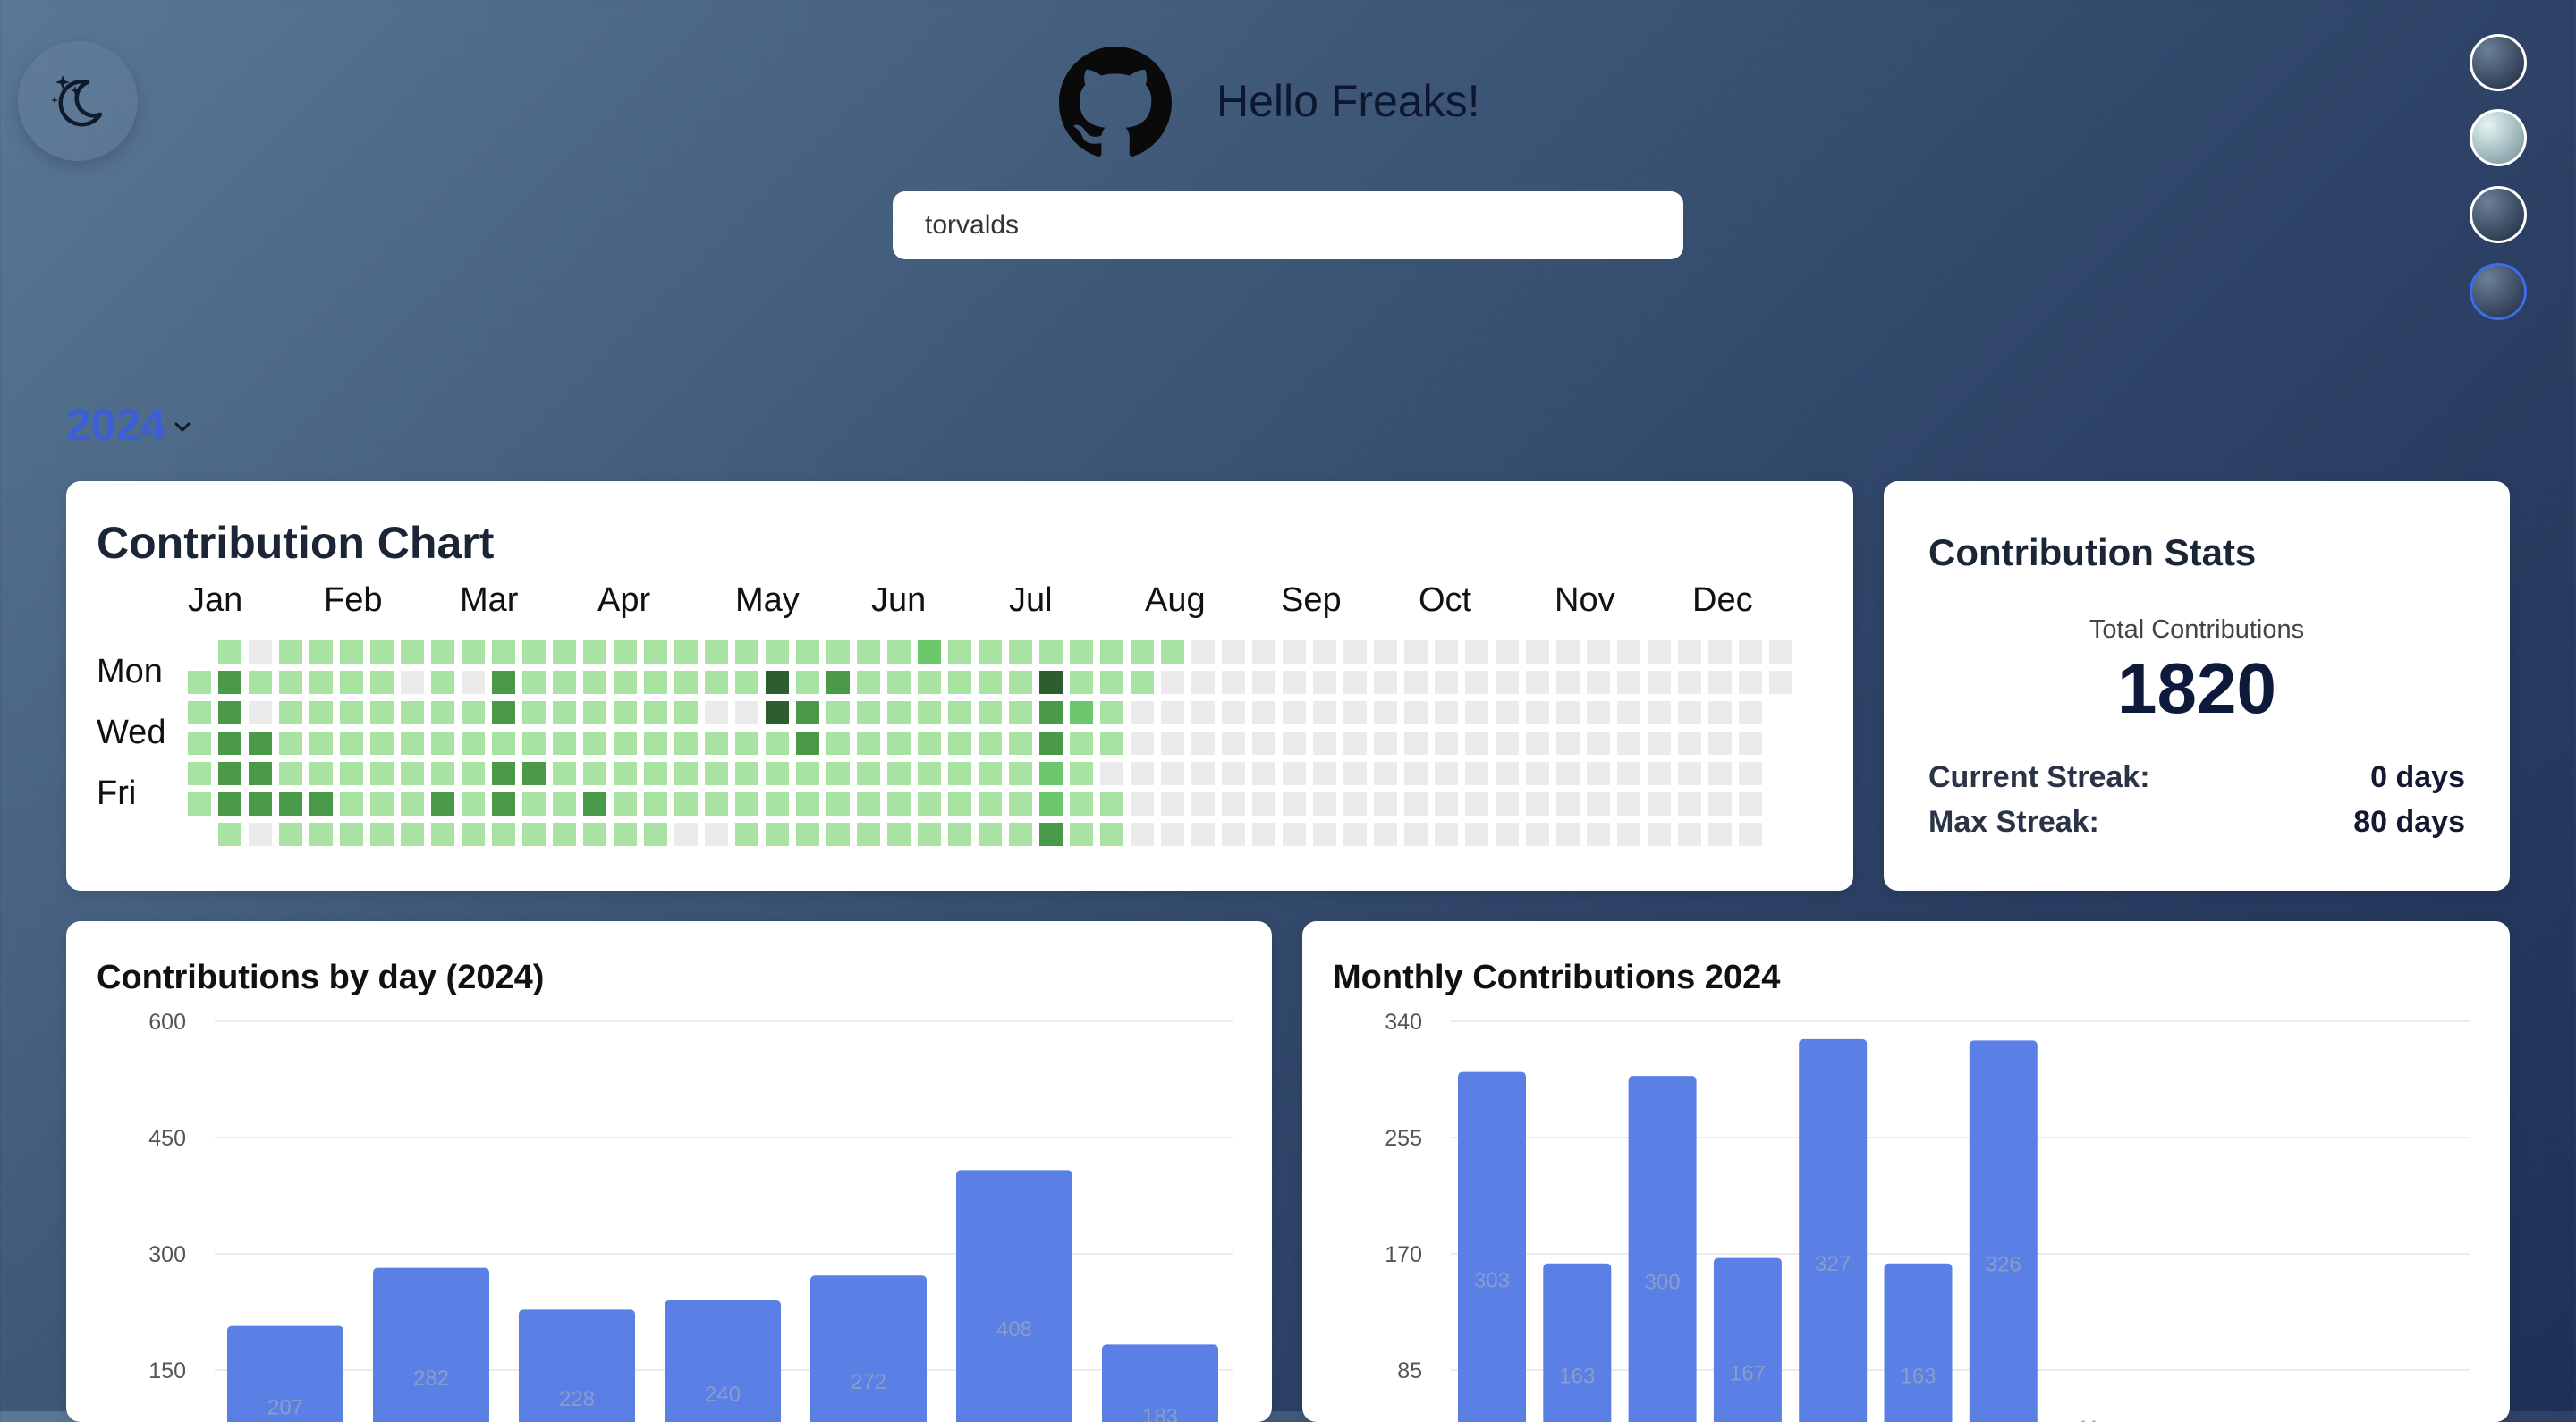  I want to click on theme-swatch-navy, so click(2498, 214).